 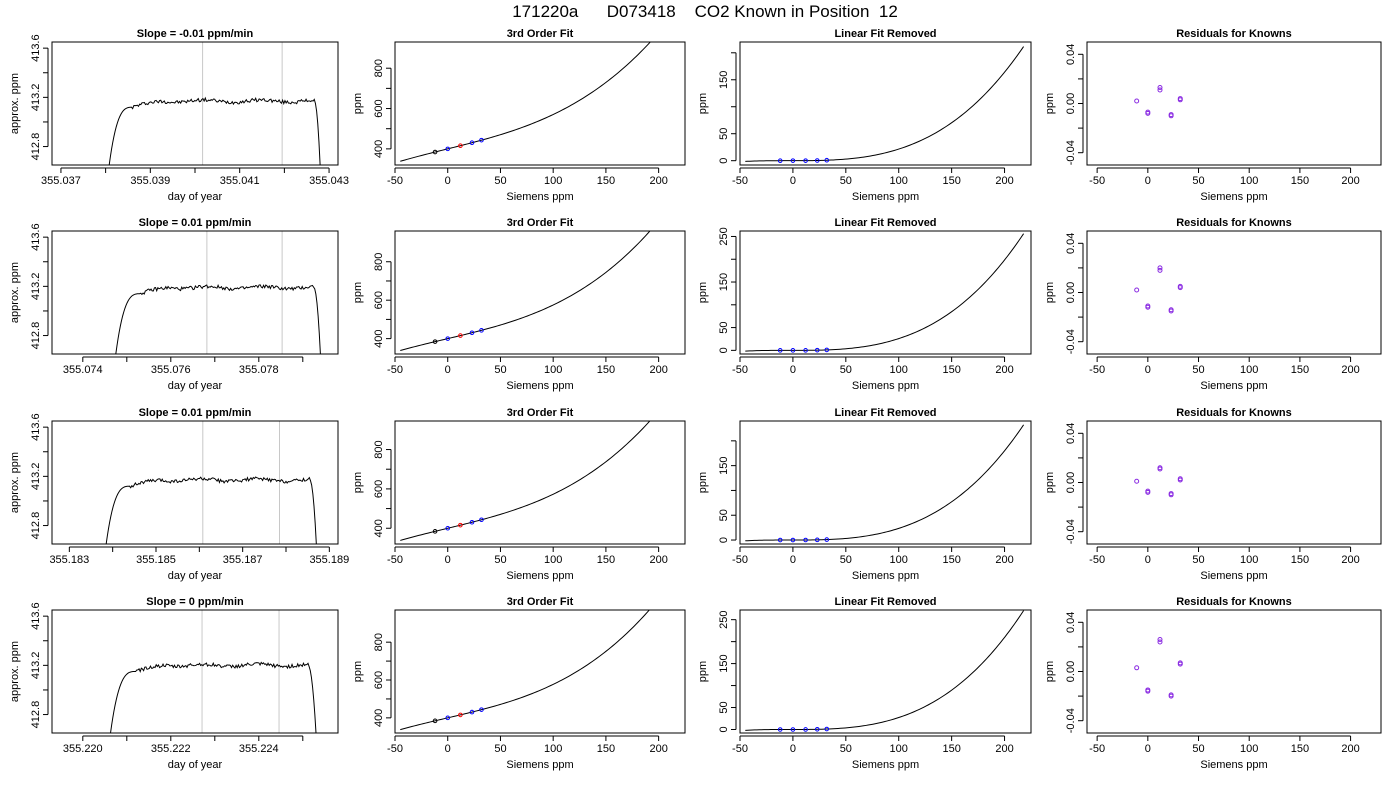 What do you see at coordinates (724, 619) in the screenshot?
I see `y-tick-label: 250` at bounding box center [724, 619].